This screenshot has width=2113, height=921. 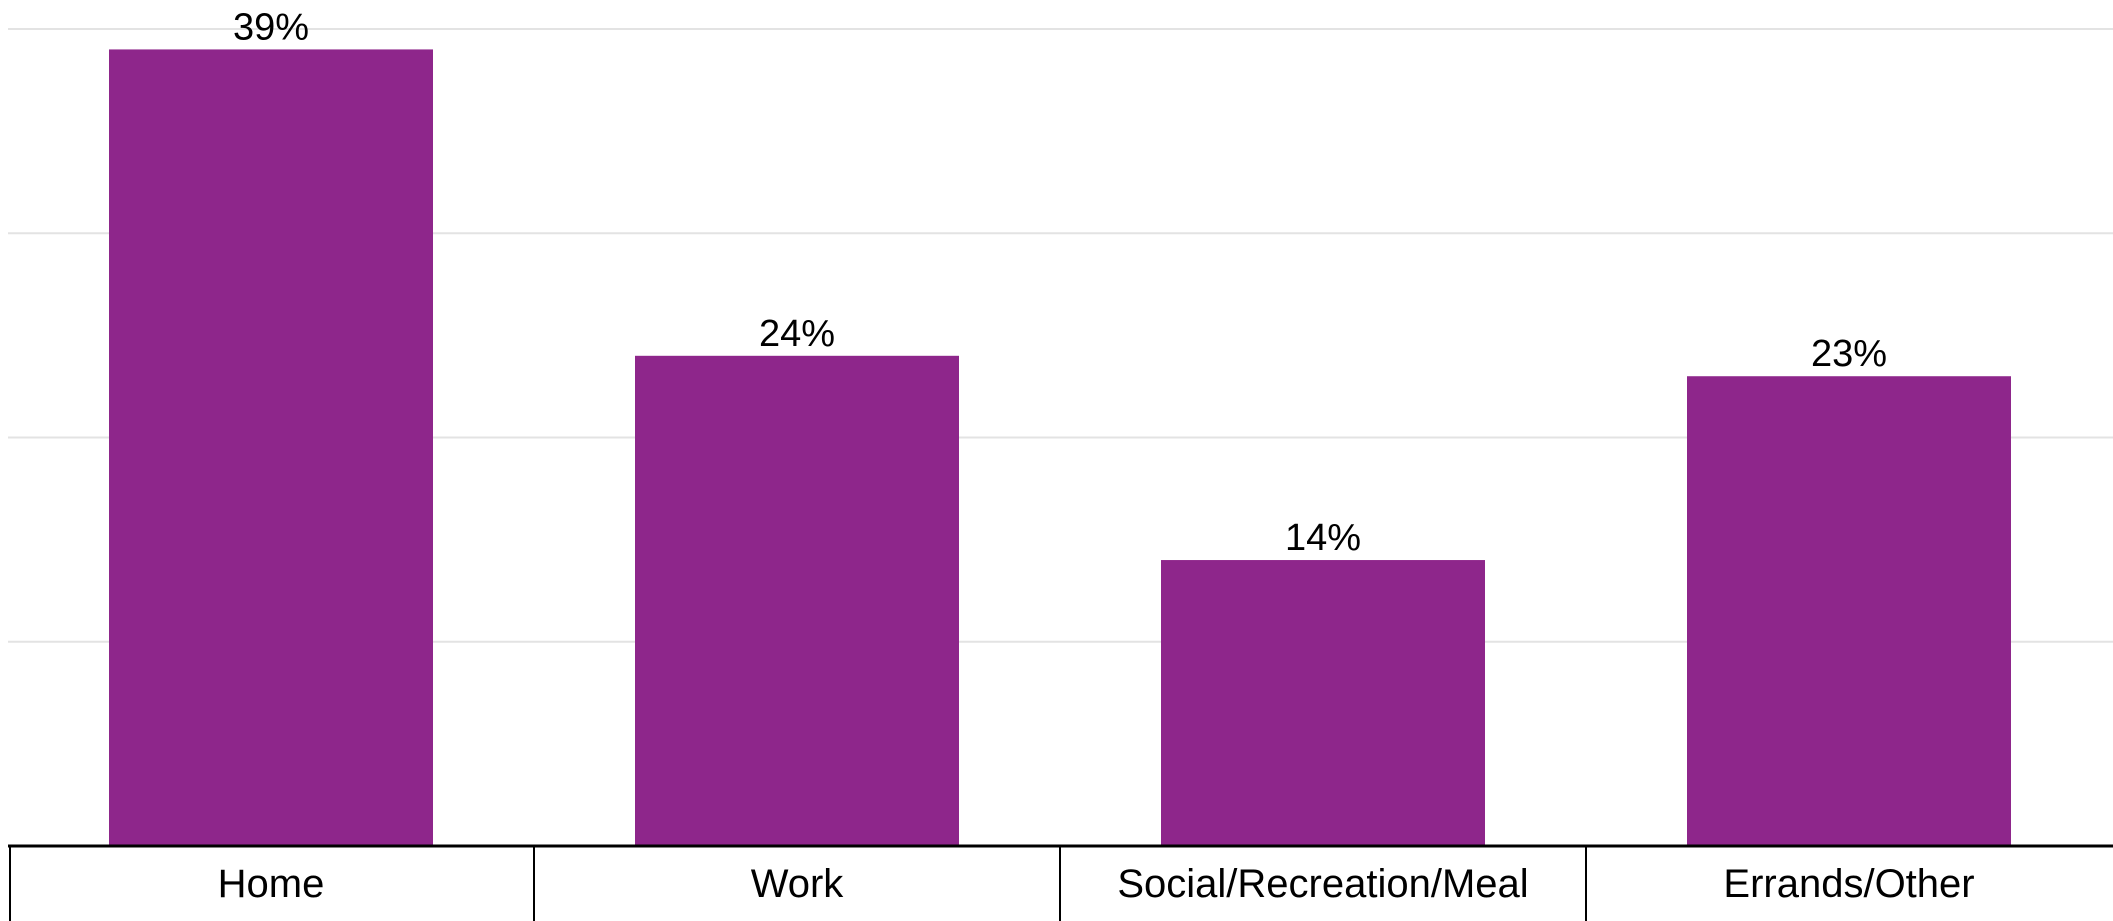 I want to click on bar-social-recreation-meal, so click(x=1323, y=703).